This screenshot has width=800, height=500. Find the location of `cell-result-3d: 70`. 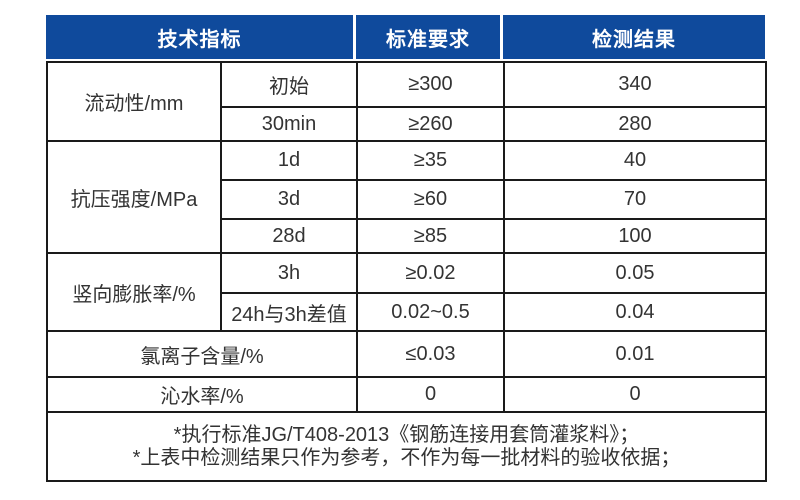

cell-result-3d: 70 is located at coordinates (635, 199).